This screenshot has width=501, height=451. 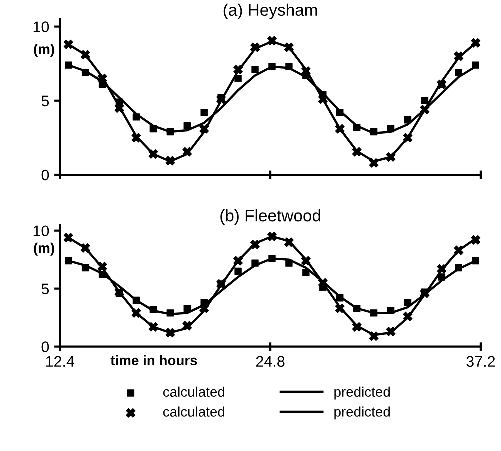 What do you see at coordinates (270, 362) in the screenshot?
I see `x-tick-label: 24.8` at bounding box center [270, 362].